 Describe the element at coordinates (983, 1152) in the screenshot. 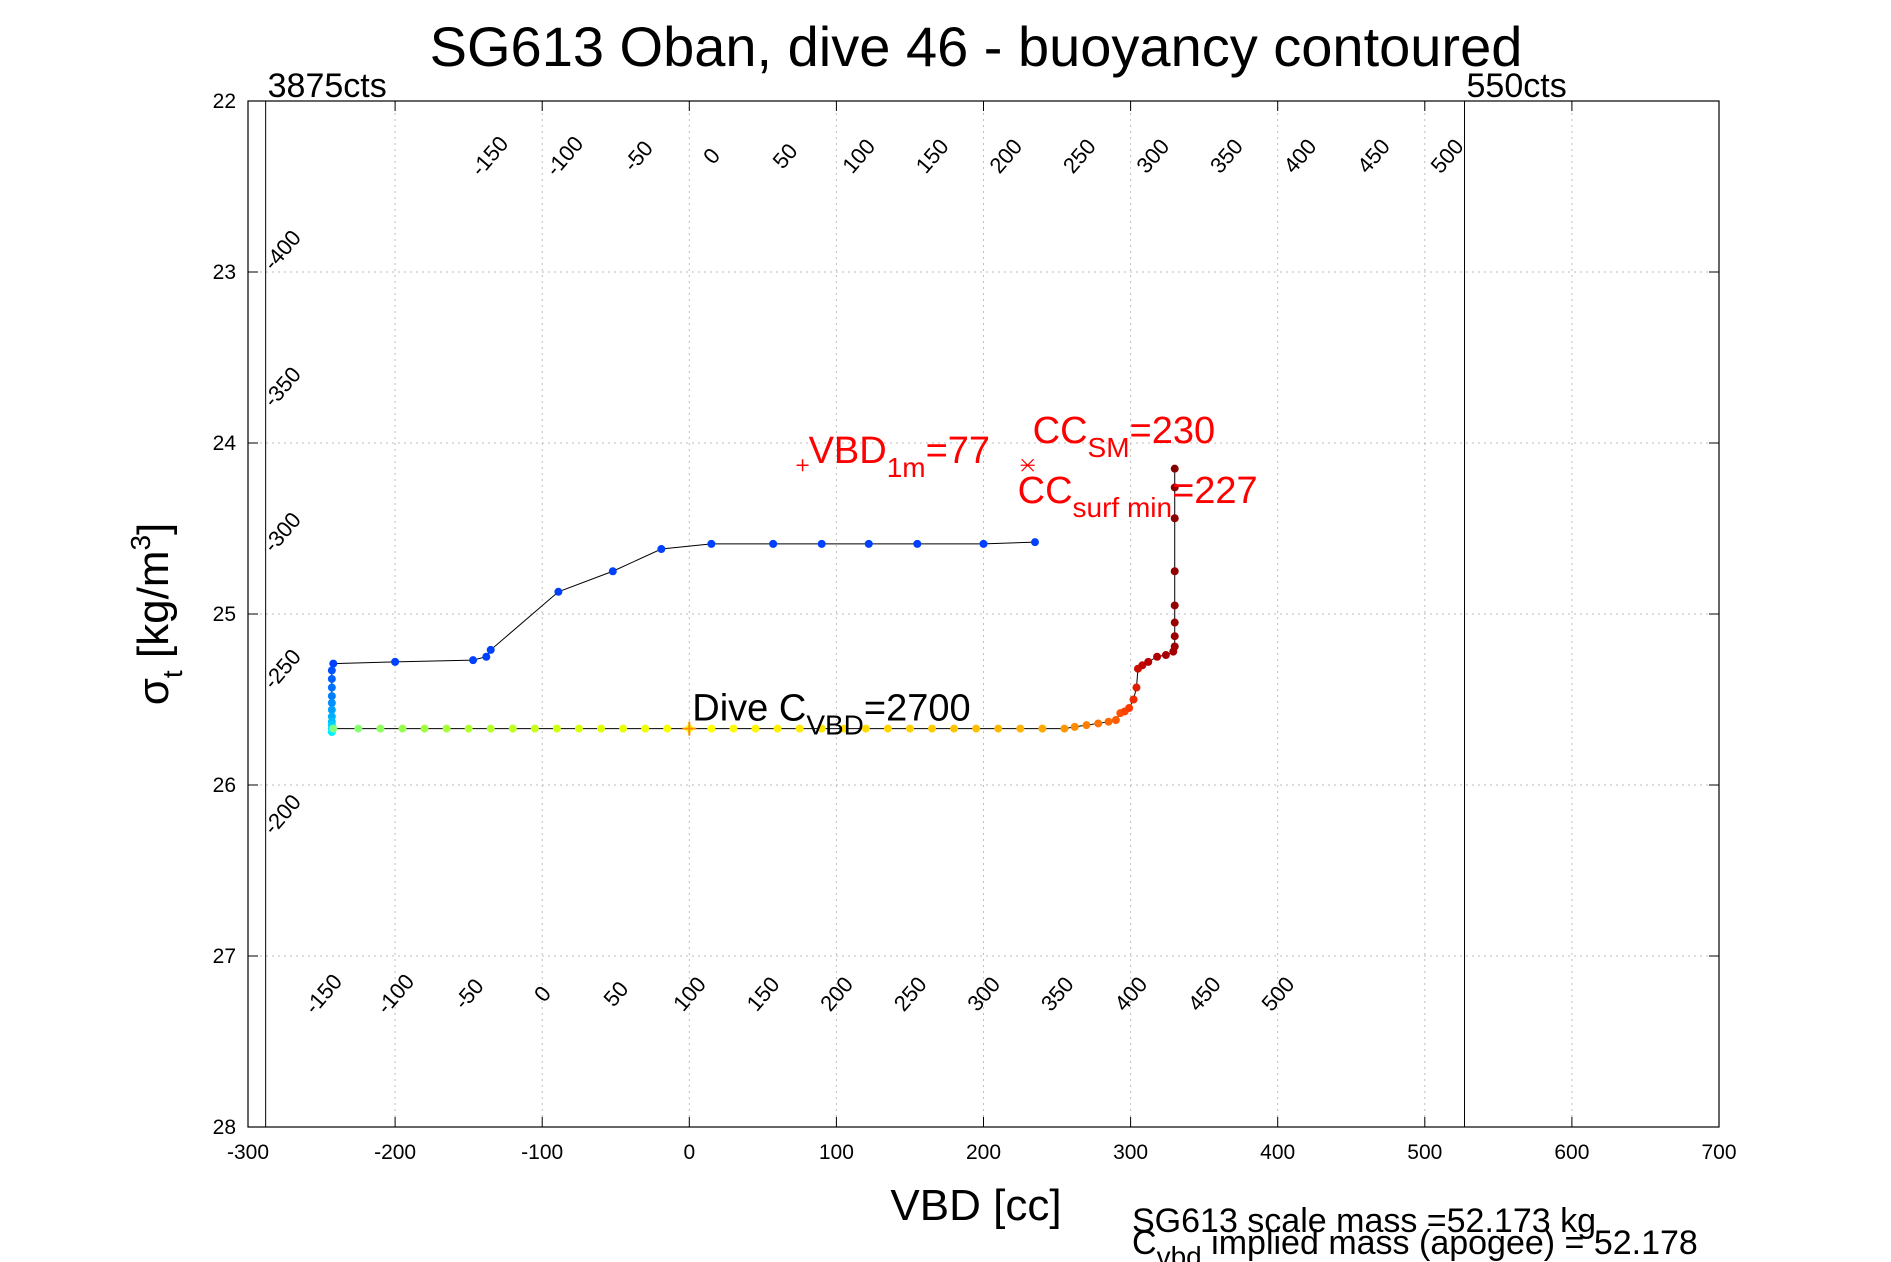

I see `x-tick-label: 200` at that location.